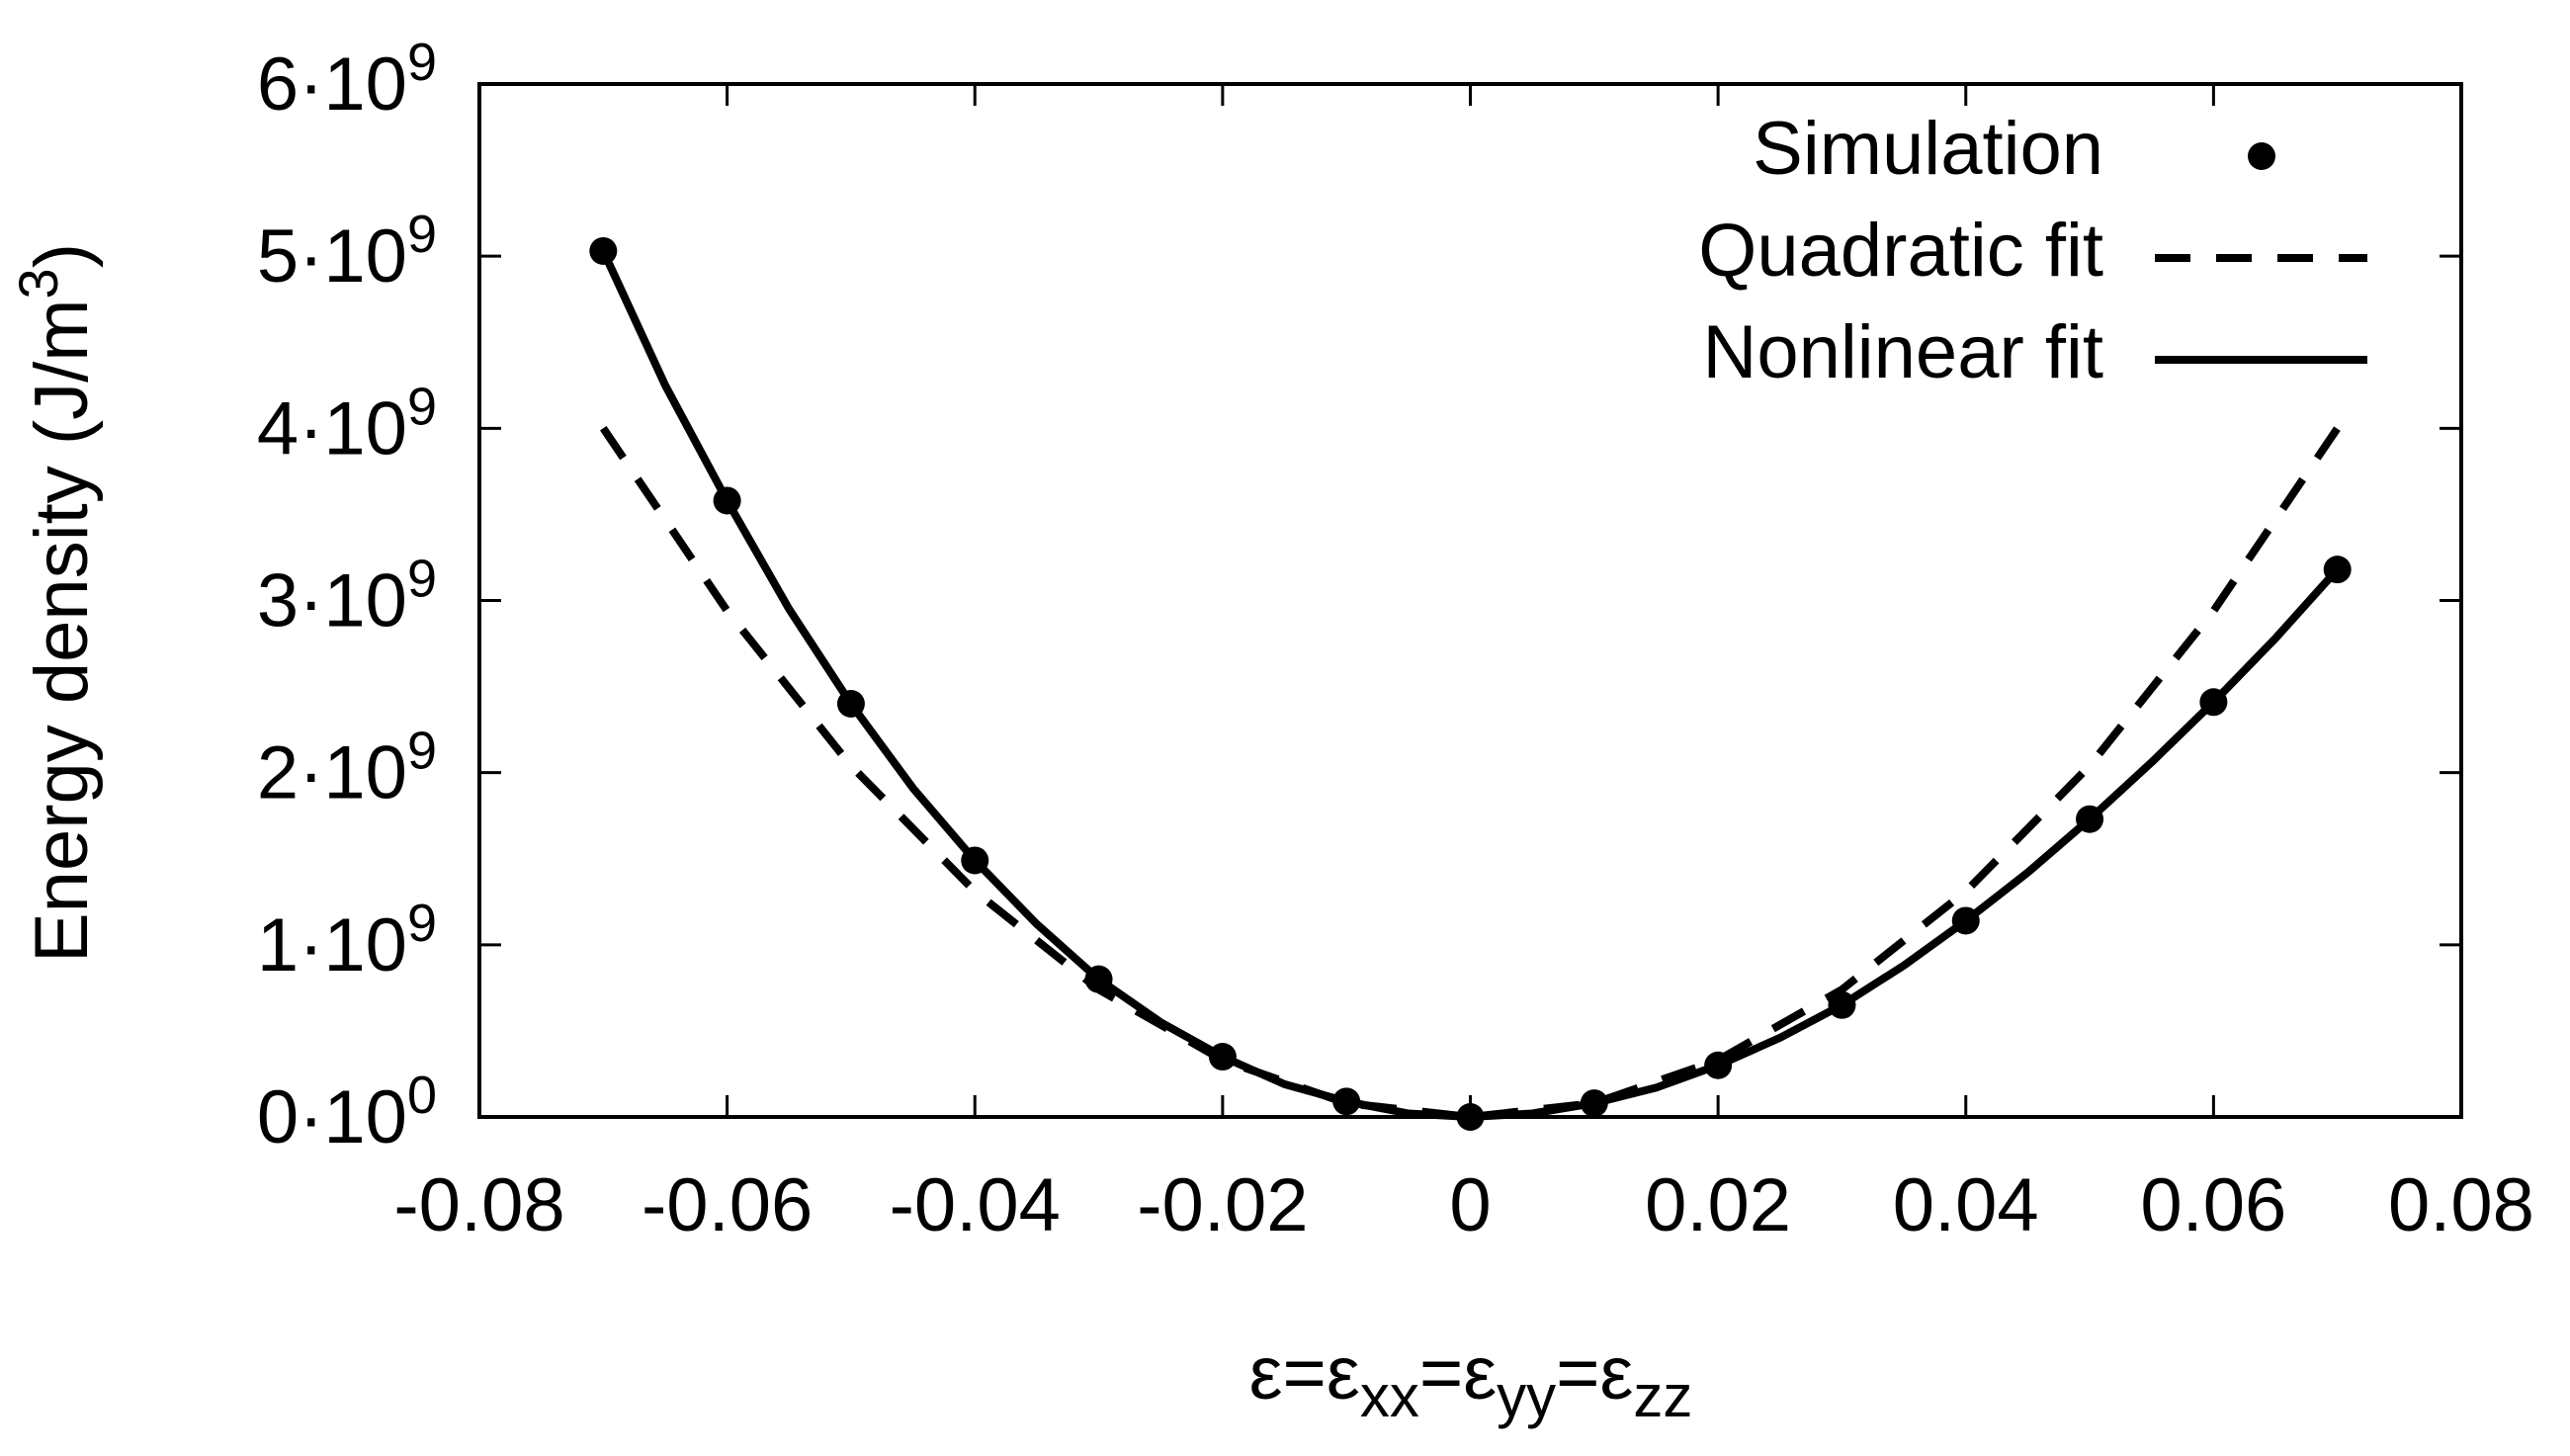  What do you see at coordinates (1471, 1380) in the screenshot?
I see `x-axis-title: ε=εxx=εyy=εzz` at bounding box center [1471, 1380].